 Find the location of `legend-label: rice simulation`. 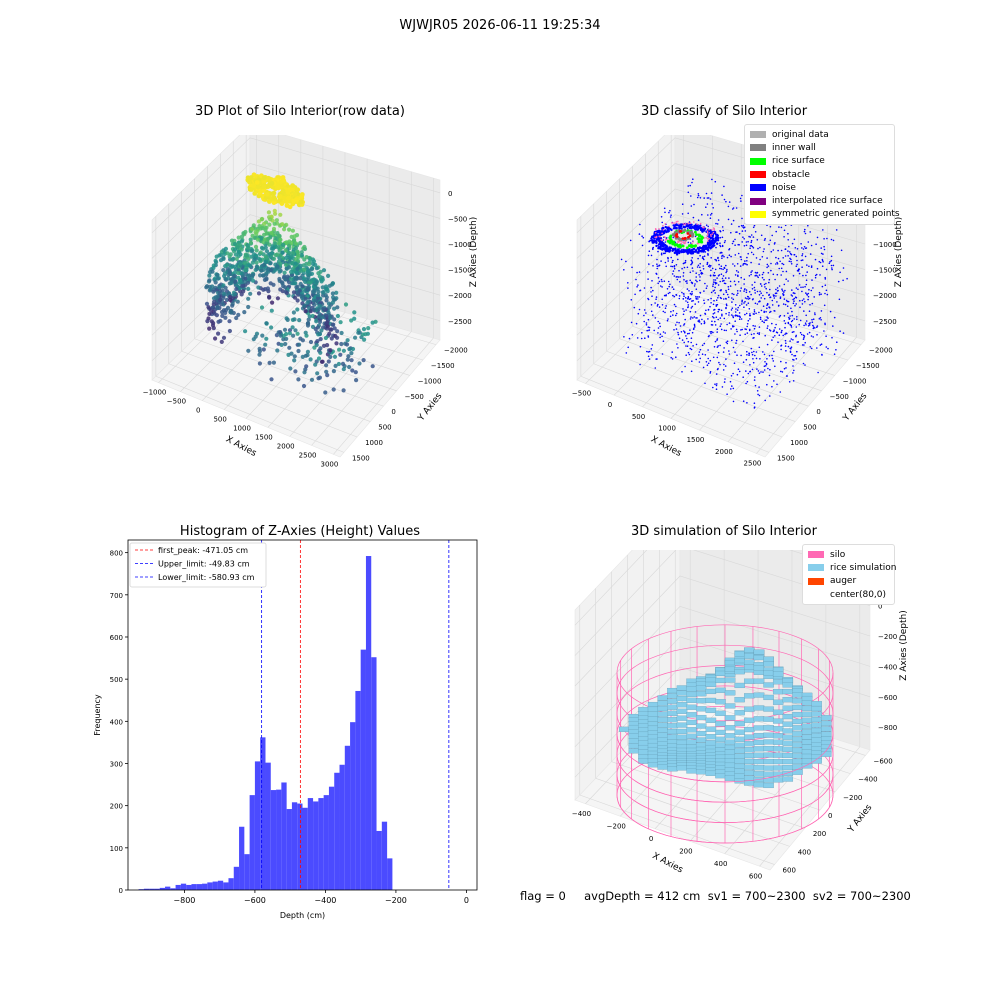

legend-label: rice simulation is located at coordinates (863, 567).